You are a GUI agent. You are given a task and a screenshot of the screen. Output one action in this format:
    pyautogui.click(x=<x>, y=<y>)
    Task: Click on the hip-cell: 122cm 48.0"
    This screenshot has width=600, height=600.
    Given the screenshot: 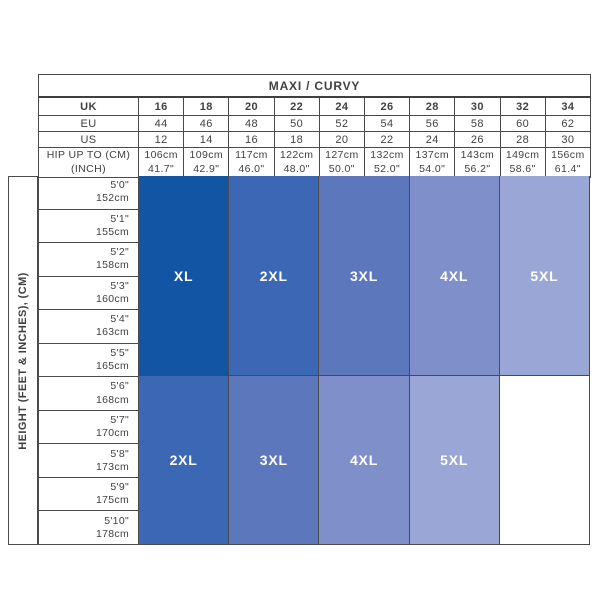 What is the action you would take?
    pyautogui.click(x=296, y=162)
    